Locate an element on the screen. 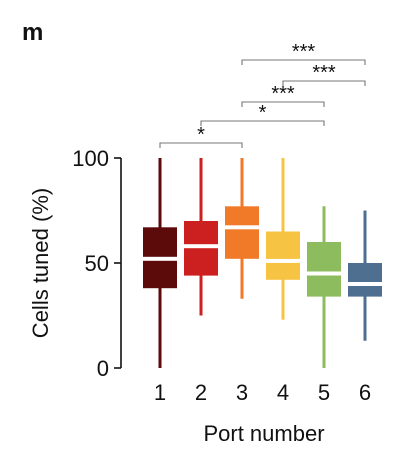 This screenshot has width=413, height=458. y-ticks: 0 50 100 is located at coordinates (96, 263).